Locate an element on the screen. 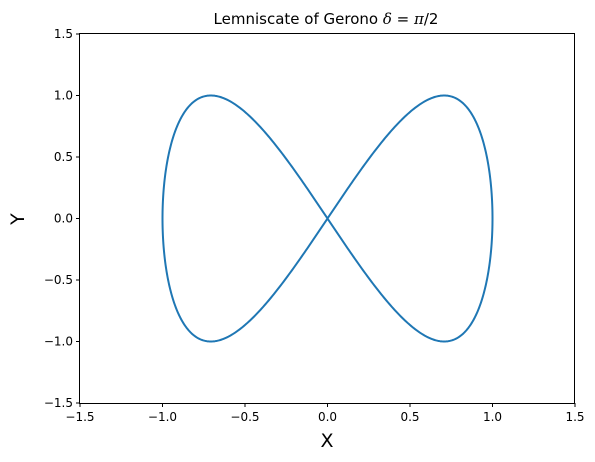  y-tick-label: −0.5 is located at coordinates (58, 280).